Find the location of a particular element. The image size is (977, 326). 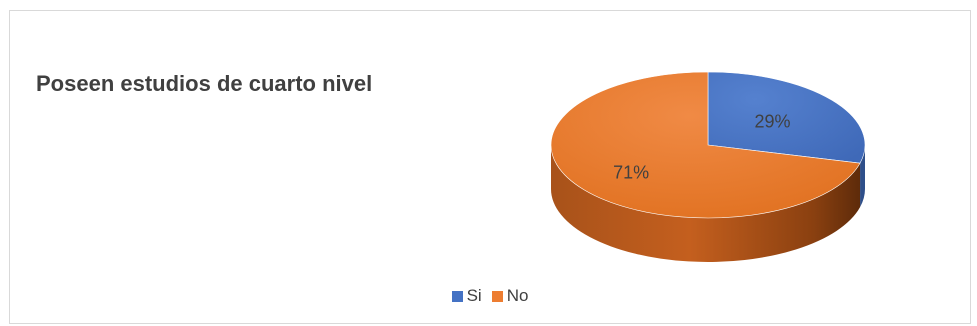

pie-slice-no is located at coordinates (705, 145).